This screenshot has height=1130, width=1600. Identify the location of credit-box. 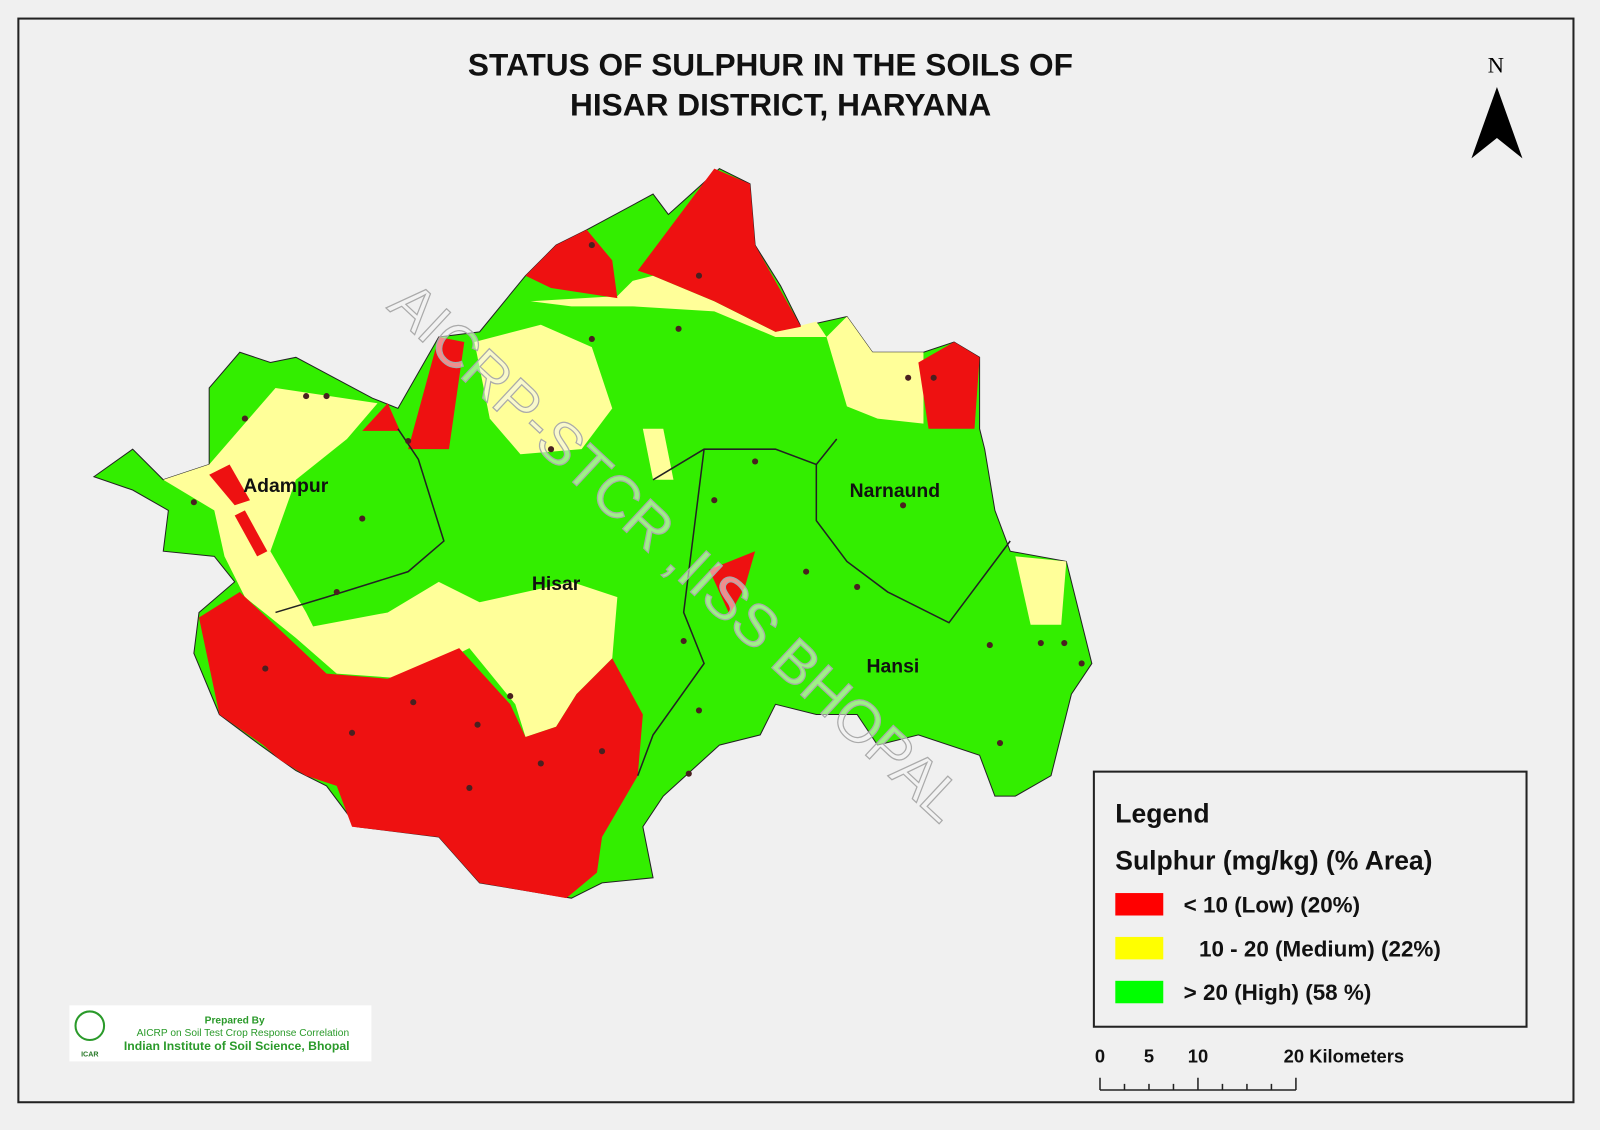
(220, 1033).